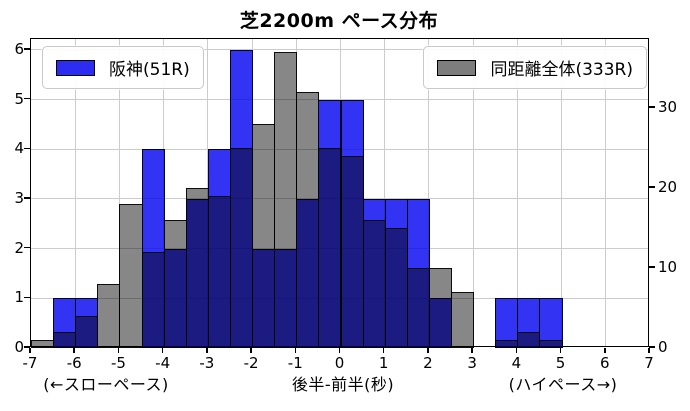 Image resolution: width=690 pixels, height=411 pixels. What do you see at coordinates (30, 363) in the screenshot?
I see `x-tick-label--7: -7` at bounding box center [30, 363].